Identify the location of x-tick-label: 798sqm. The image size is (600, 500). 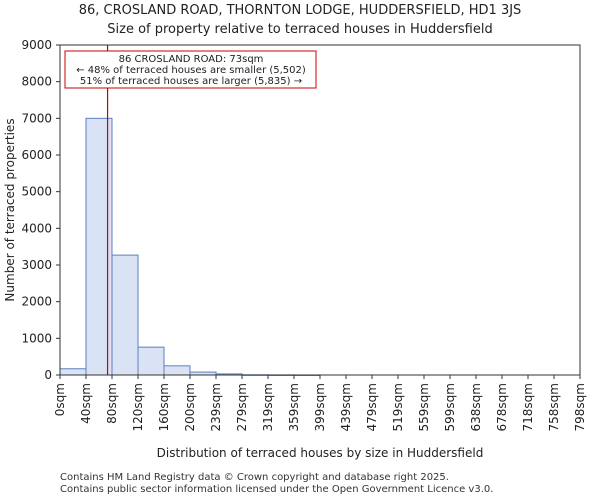
(580, 407).